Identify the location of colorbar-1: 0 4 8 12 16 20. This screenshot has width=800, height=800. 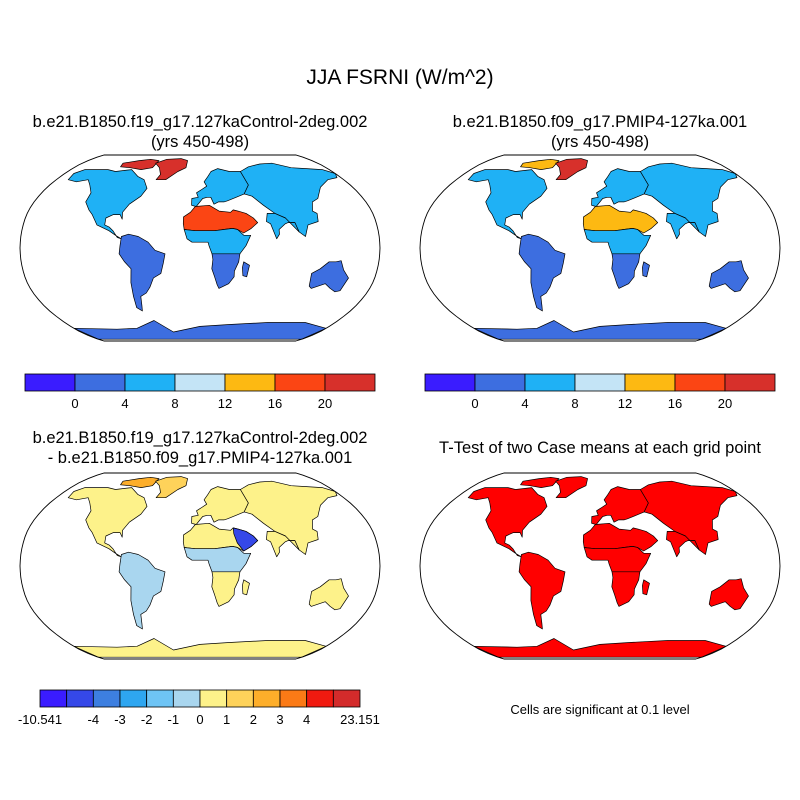
(200, 392).